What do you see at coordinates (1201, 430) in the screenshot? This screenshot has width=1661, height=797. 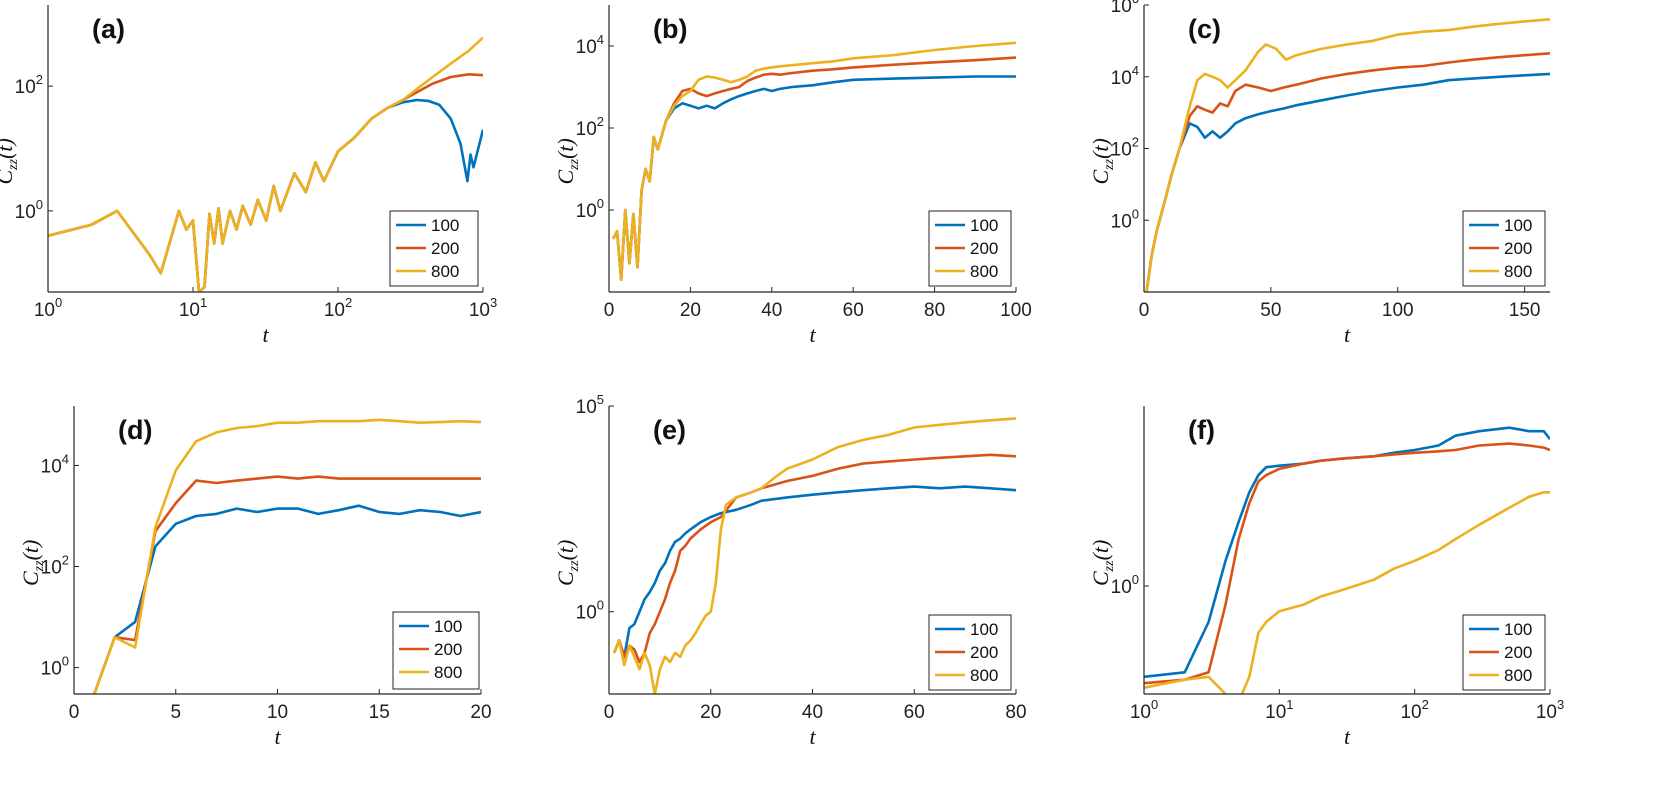 I see `panel-label: (f)` at bounding box center [1201, 430].